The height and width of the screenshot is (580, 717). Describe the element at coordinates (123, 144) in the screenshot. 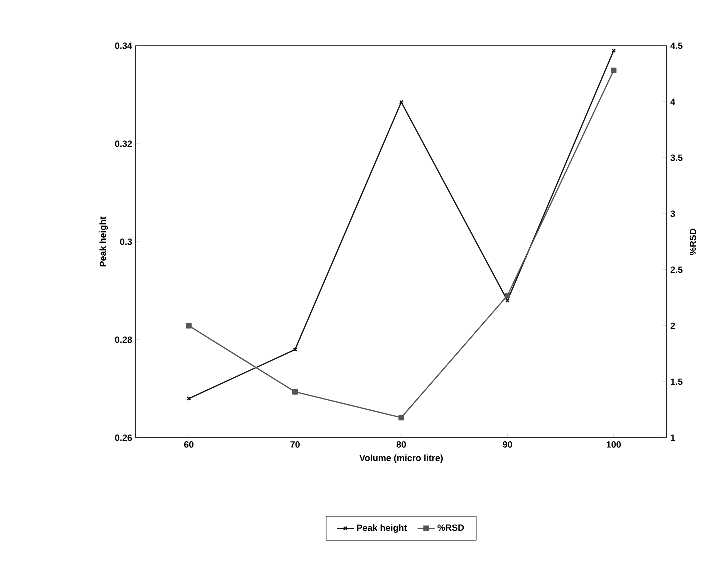

I see `y-tick-label: 0.32` at that location.